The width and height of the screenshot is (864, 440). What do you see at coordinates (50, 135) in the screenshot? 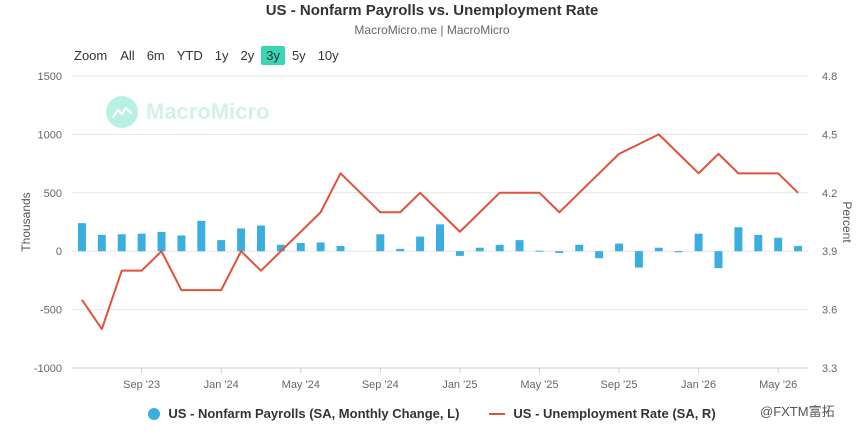
I see `left-tick-label: 1000` at bounding box center [50, 135].